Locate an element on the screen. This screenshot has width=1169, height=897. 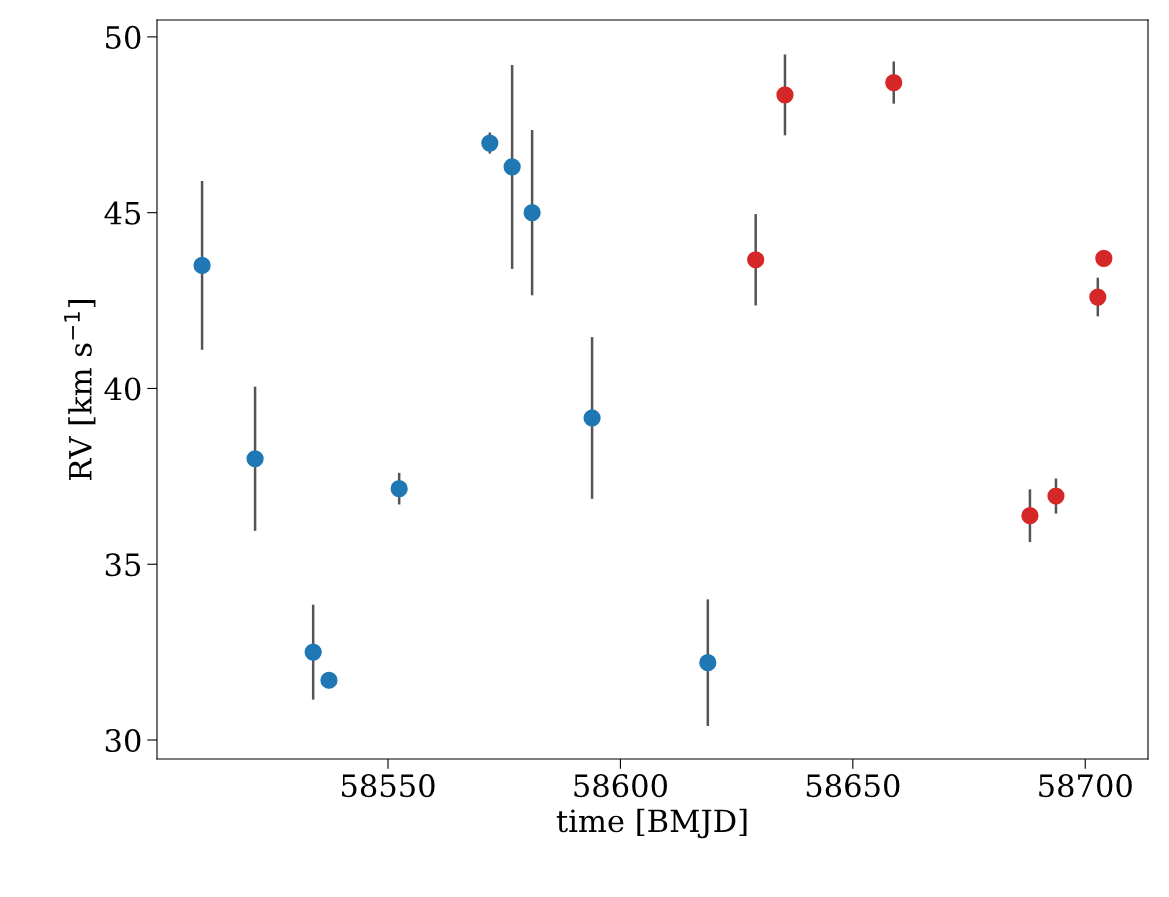
x-tick-label: 58600 is located at coordinates (620, 786).